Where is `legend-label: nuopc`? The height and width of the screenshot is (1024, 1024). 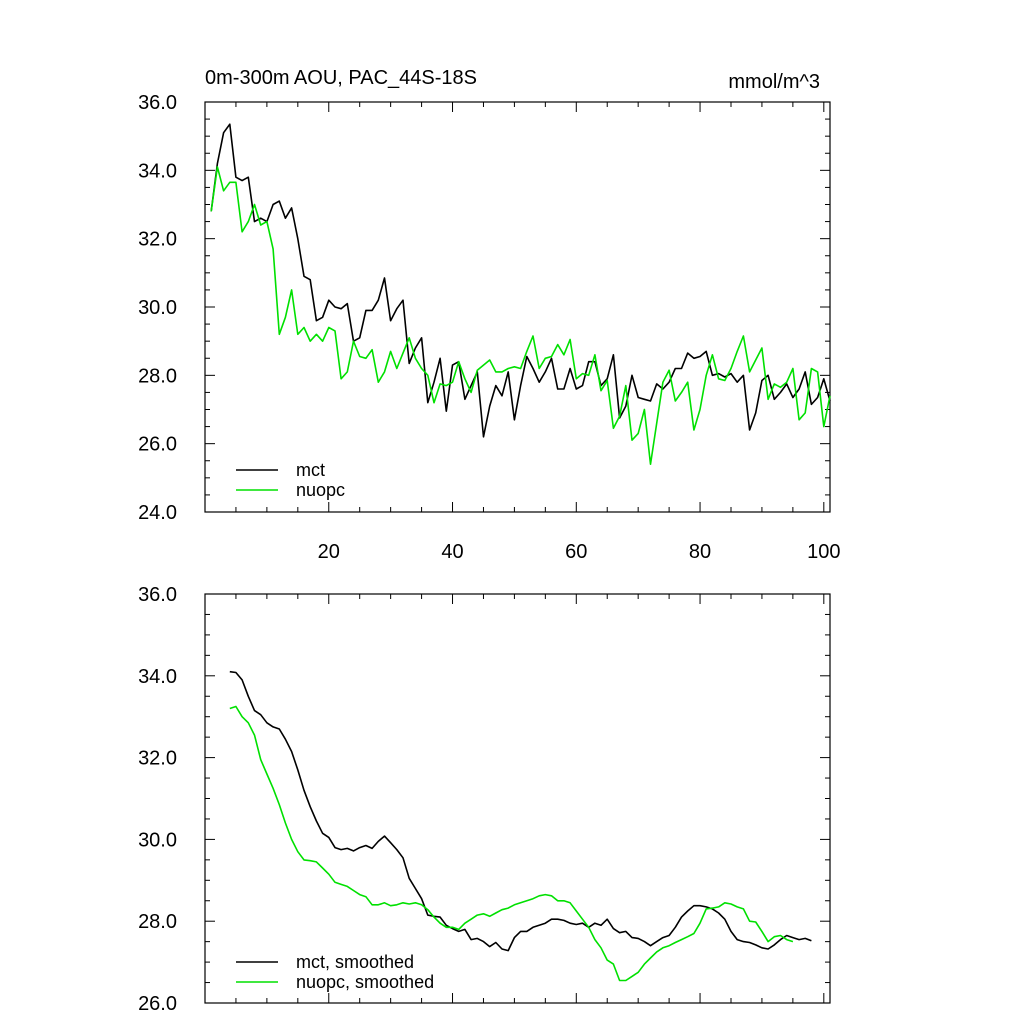 legend-label: nuopc is located at coordinates (320, 490).